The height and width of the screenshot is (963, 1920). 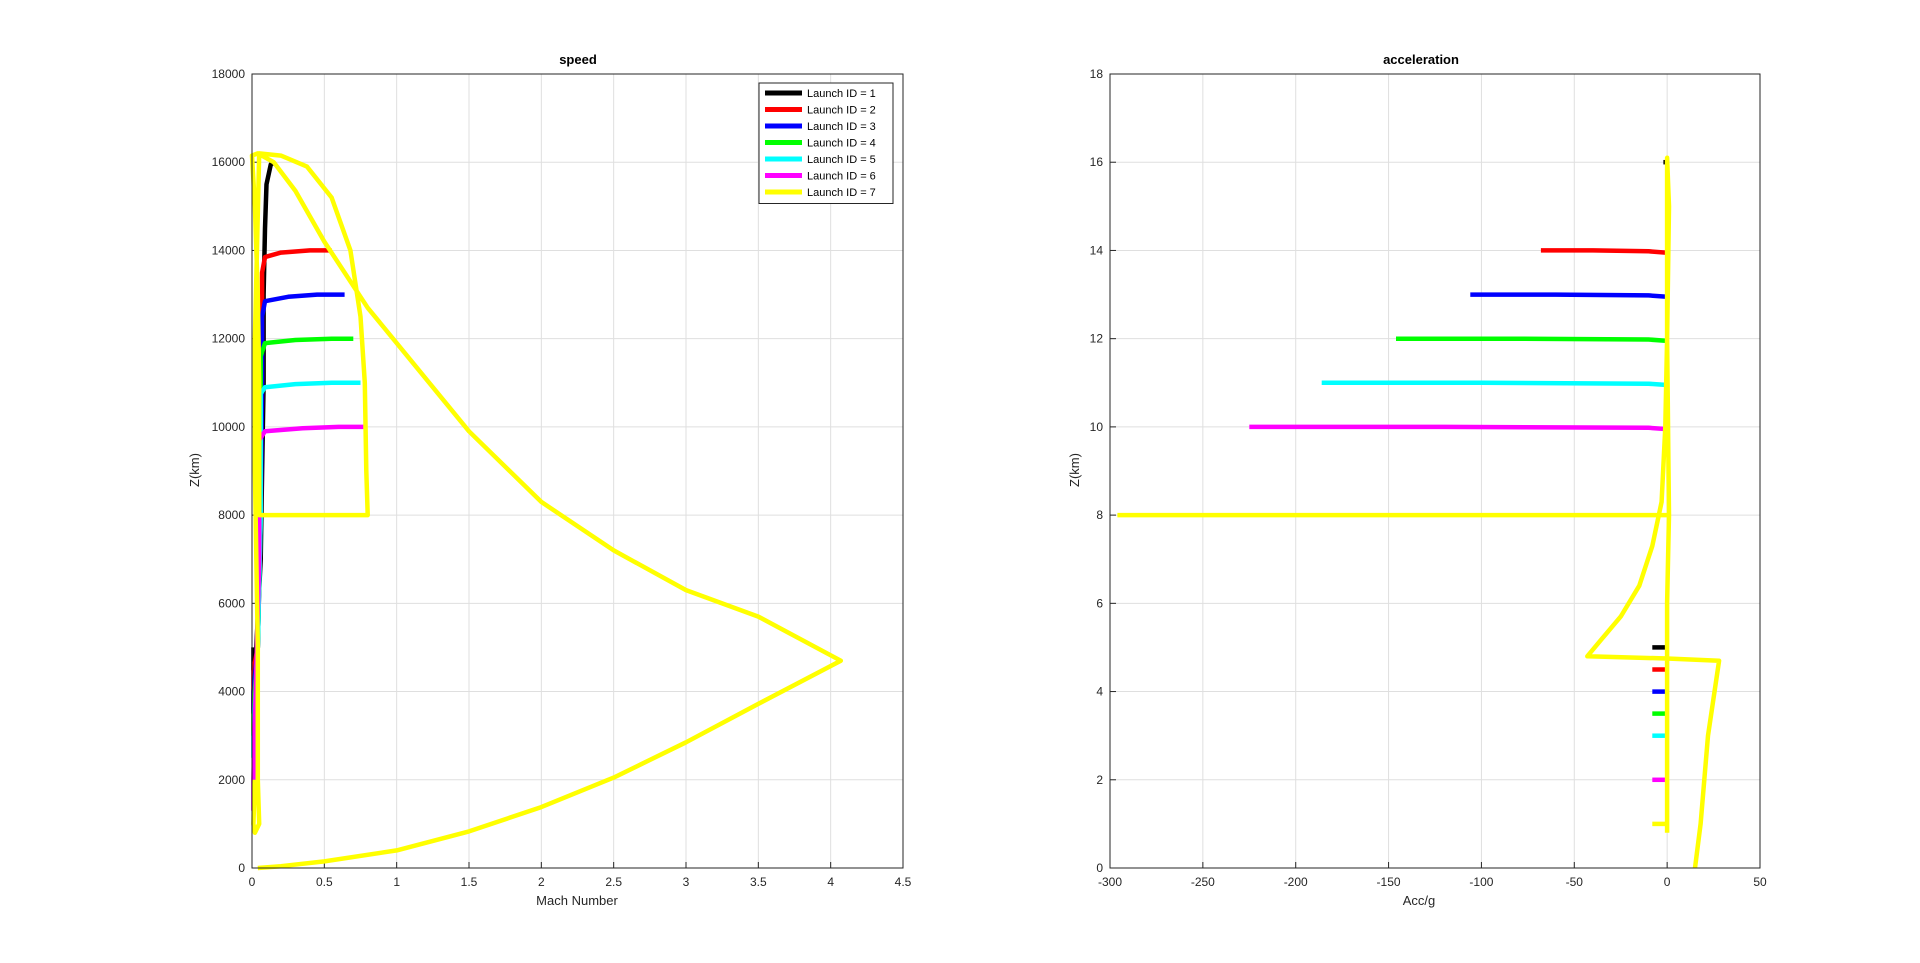 What do you see at coordinates (1419, 900) in the screenshot?
I see `acceleration-xlabel: Acc/g` at bounding box center [1419, 900].